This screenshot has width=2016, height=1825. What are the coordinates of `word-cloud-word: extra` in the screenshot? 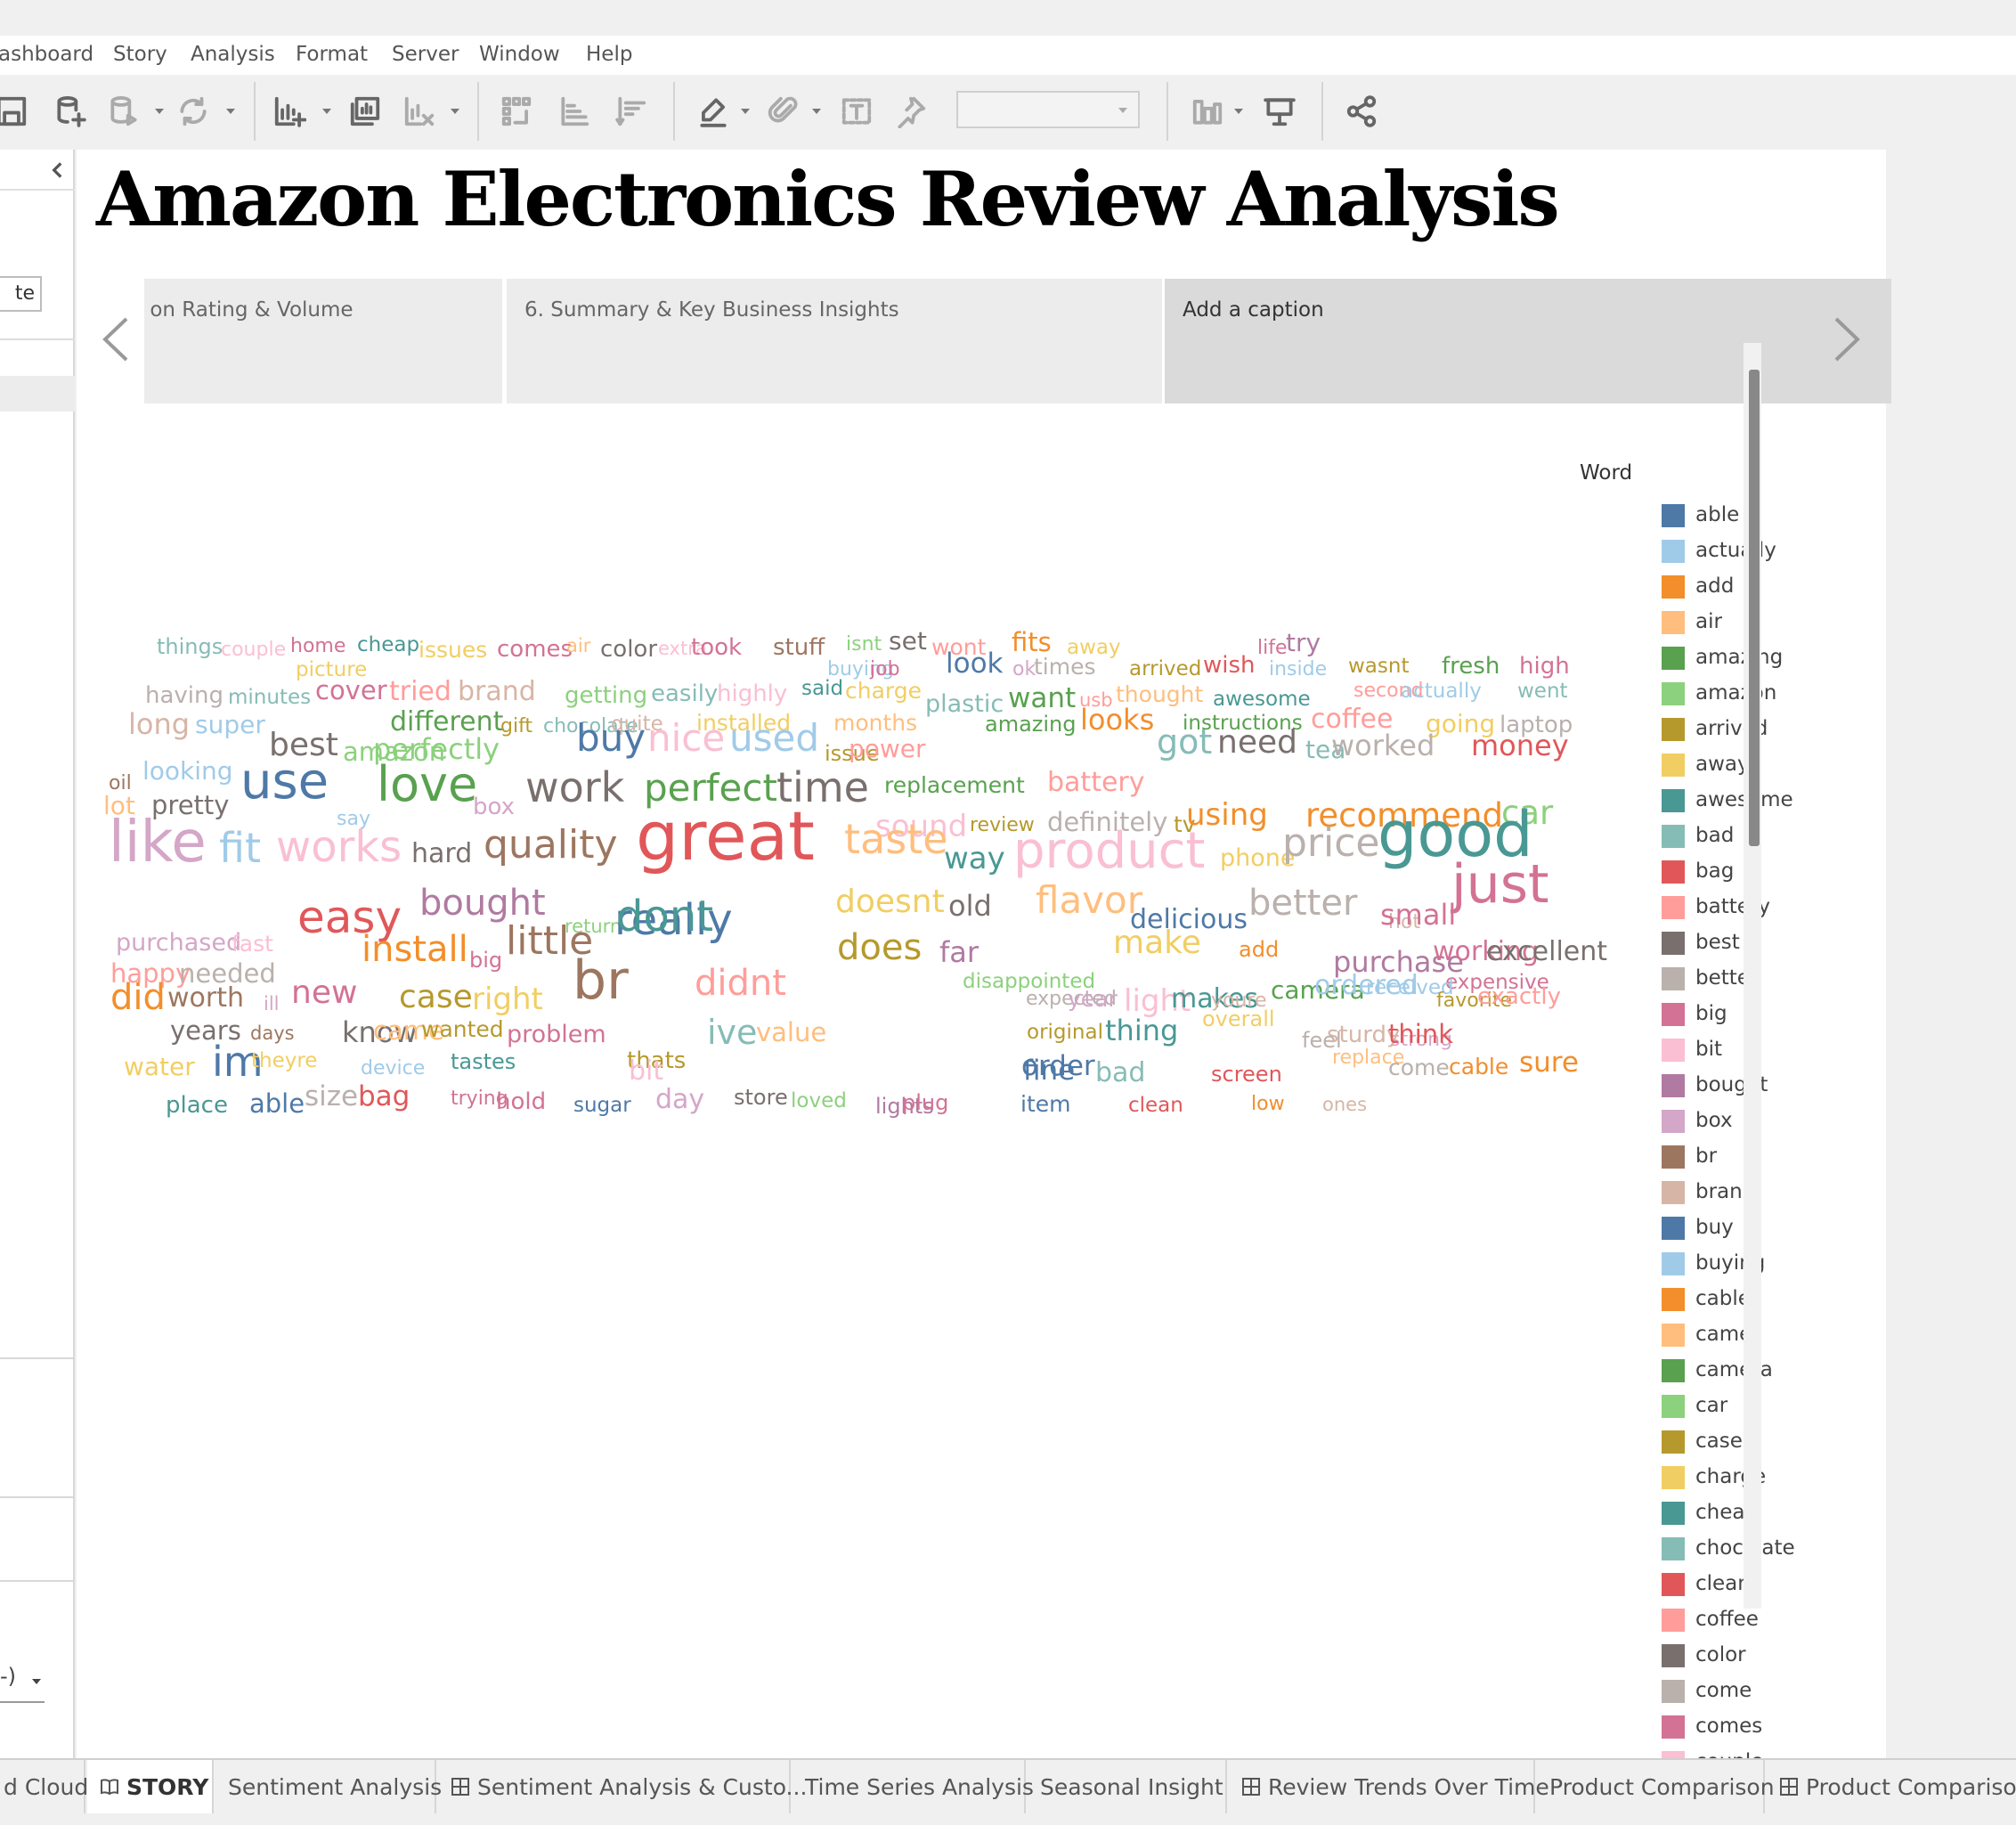 It's located at (682, 648).